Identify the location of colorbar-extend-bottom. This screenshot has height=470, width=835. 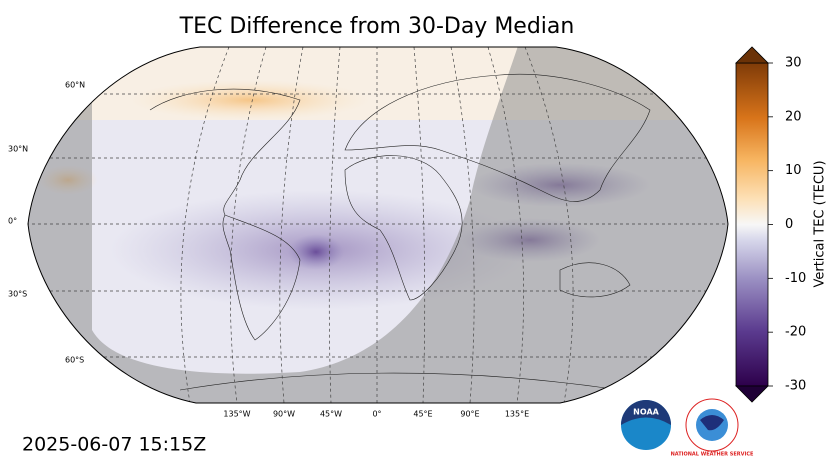
(752, 394).